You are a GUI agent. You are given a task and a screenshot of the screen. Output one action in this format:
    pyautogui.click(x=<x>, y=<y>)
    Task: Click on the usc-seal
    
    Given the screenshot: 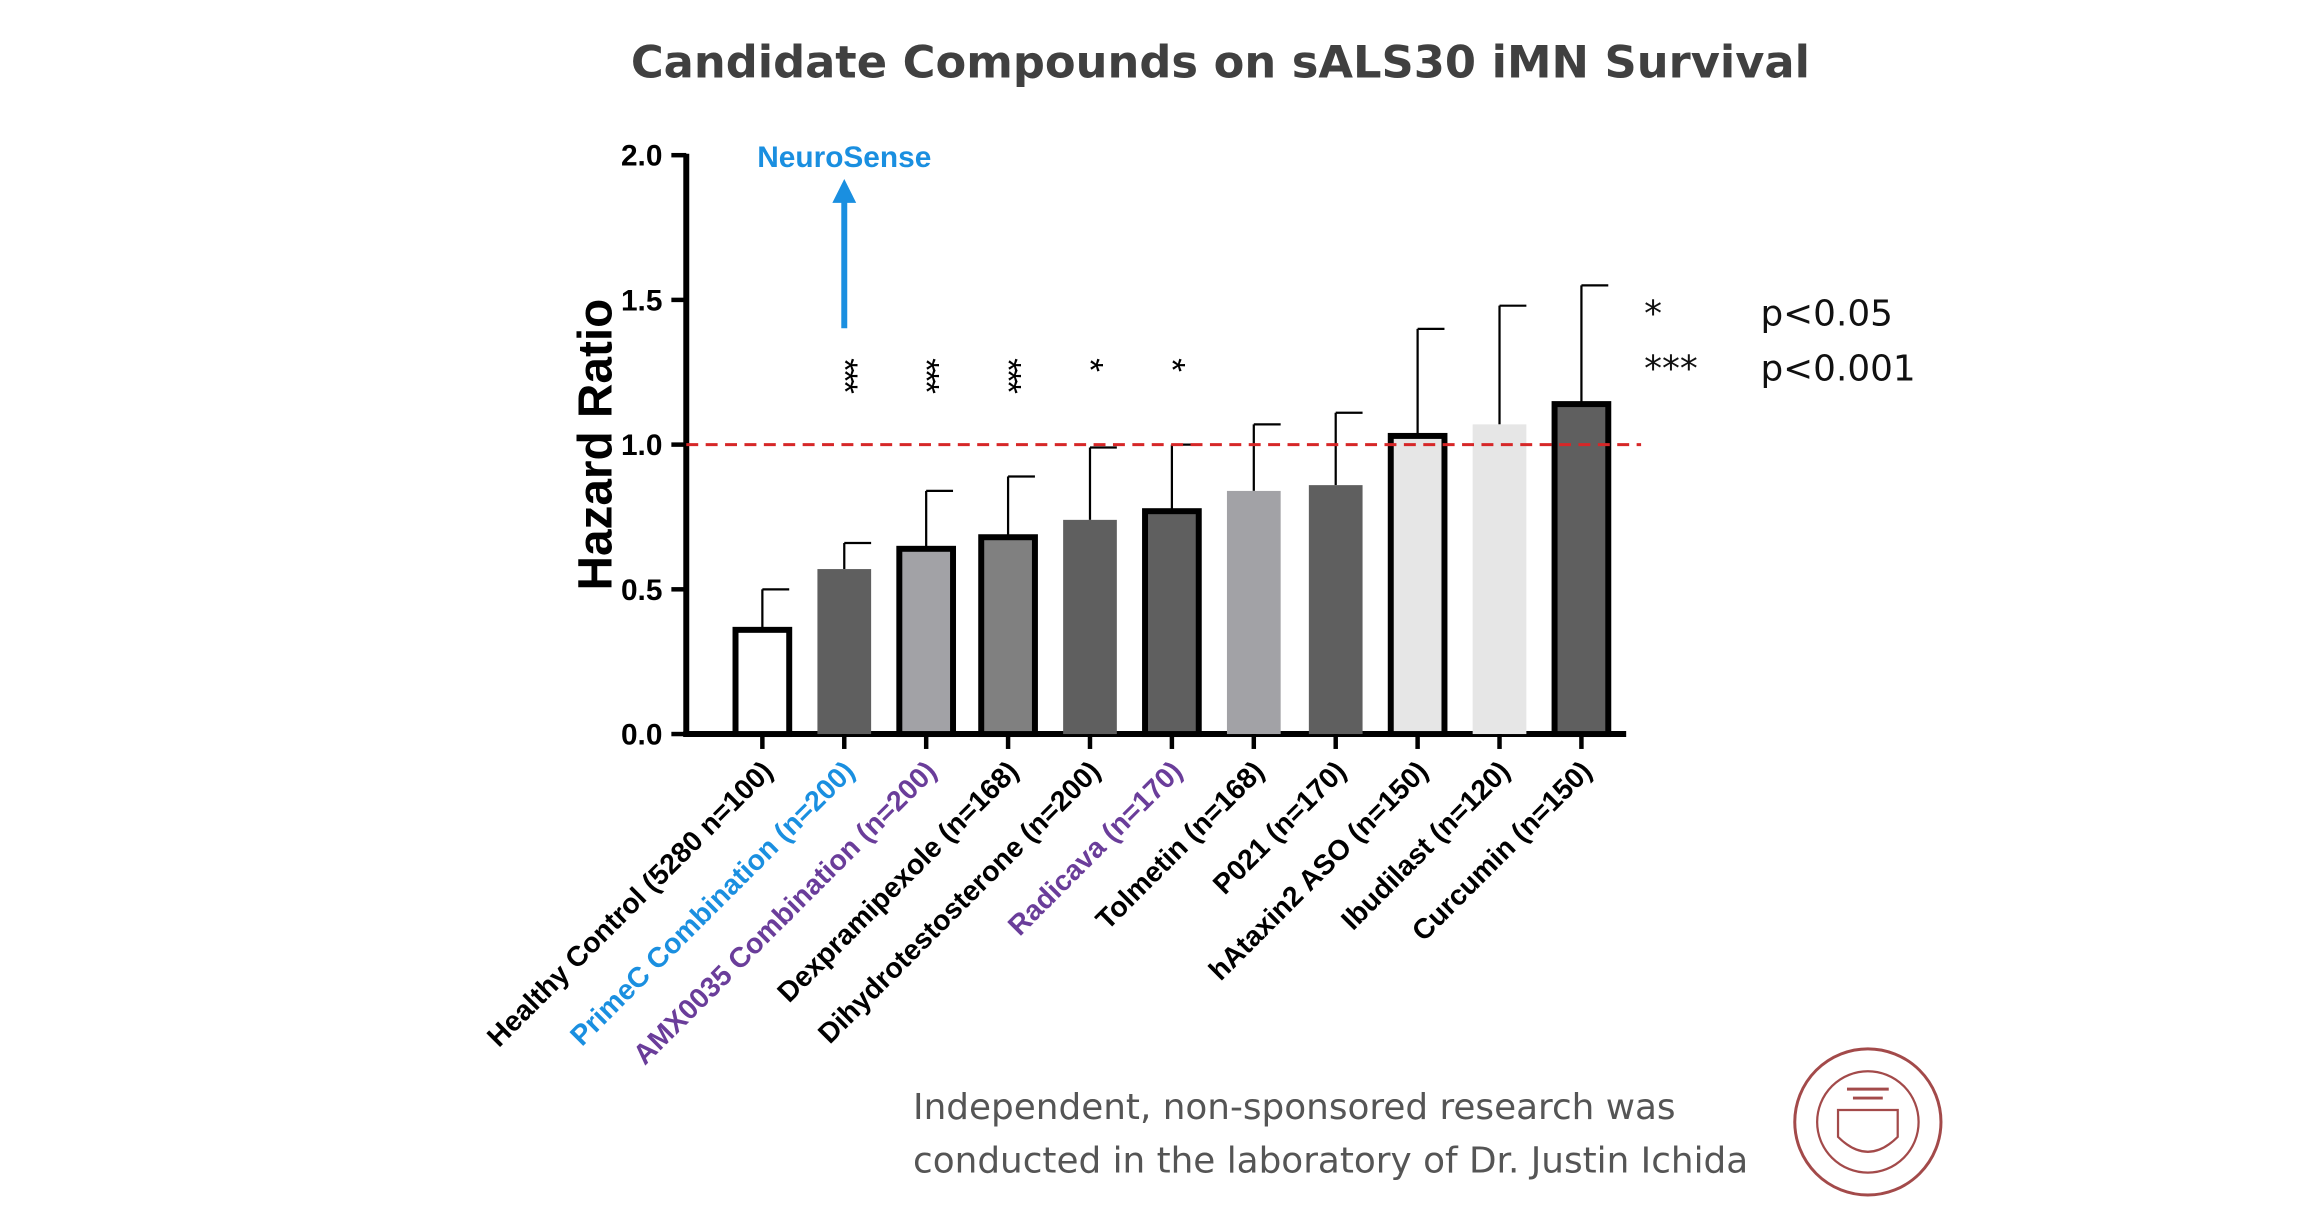 What is the action you would take?
    pyautogui.click(x=1868, y=1122)
    